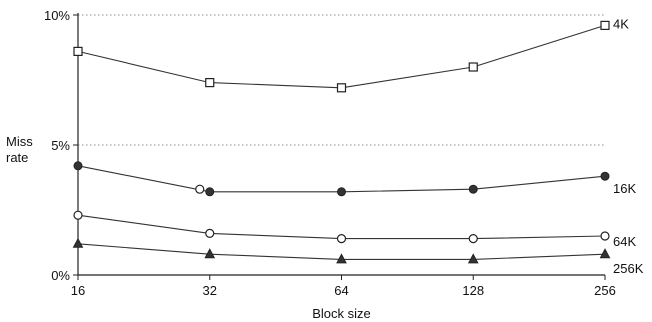 The height and width of the screenshot is (322, 652). Describe the element at coordinates (17, 157) in the screenshot. I see `y-axis-title: rate` at that location.